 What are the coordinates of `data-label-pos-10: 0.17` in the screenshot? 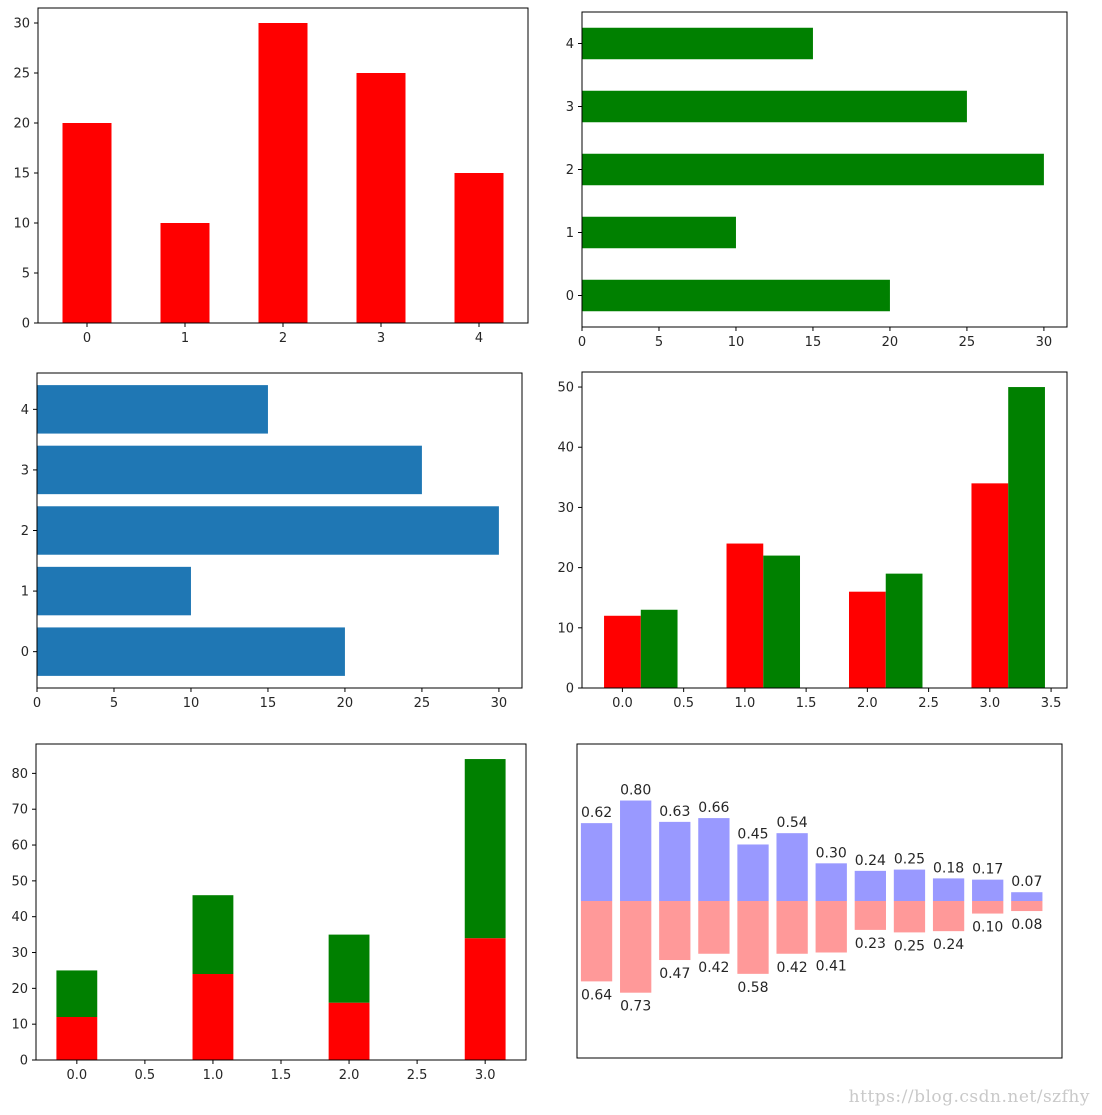 It's located at (987, 870).